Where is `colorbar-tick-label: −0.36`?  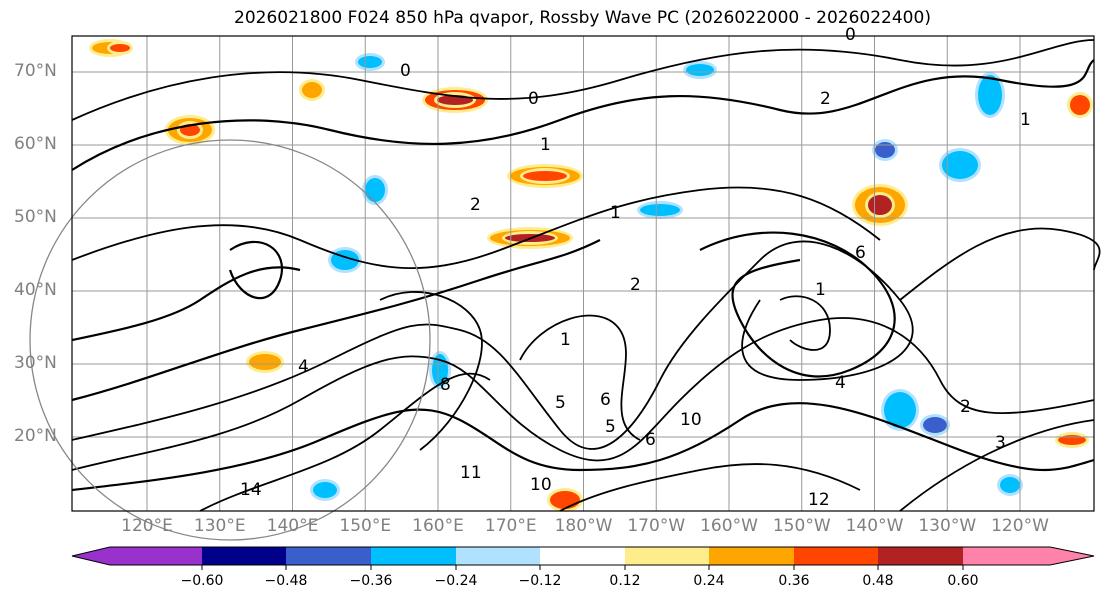 colorbar-tick-label: −0.36 is located at coordinates (371, 581).